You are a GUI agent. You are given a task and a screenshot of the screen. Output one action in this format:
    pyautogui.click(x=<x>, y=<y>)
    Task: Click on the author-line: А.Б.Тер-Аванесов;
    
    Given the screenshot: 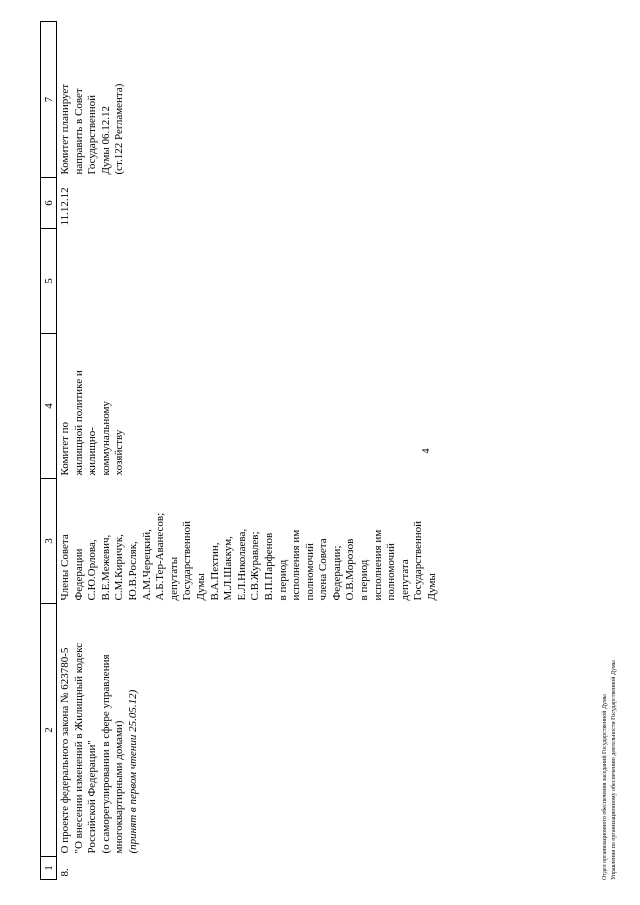 What is the action you would take?
    pyautogui.click(x=160, y=556)
    